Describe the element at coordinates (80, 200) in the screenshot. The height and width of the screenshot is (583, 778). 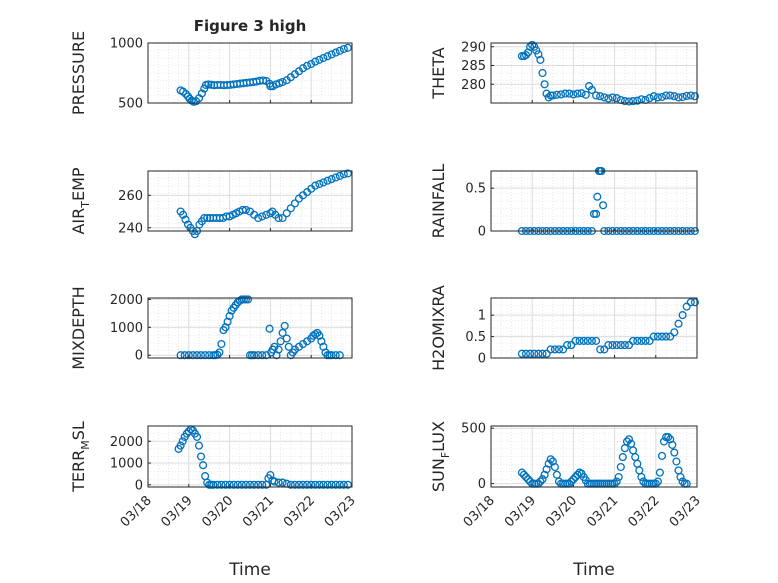
I see `y-axis-label: AIRTEMP` at that location.